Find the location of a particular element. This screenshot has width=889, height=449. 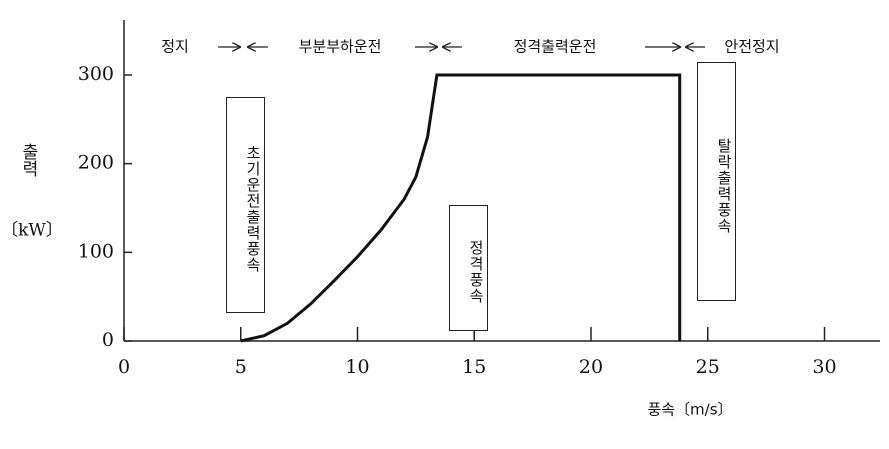

y-tick-label: 0 is located at coordinates (108, 340).